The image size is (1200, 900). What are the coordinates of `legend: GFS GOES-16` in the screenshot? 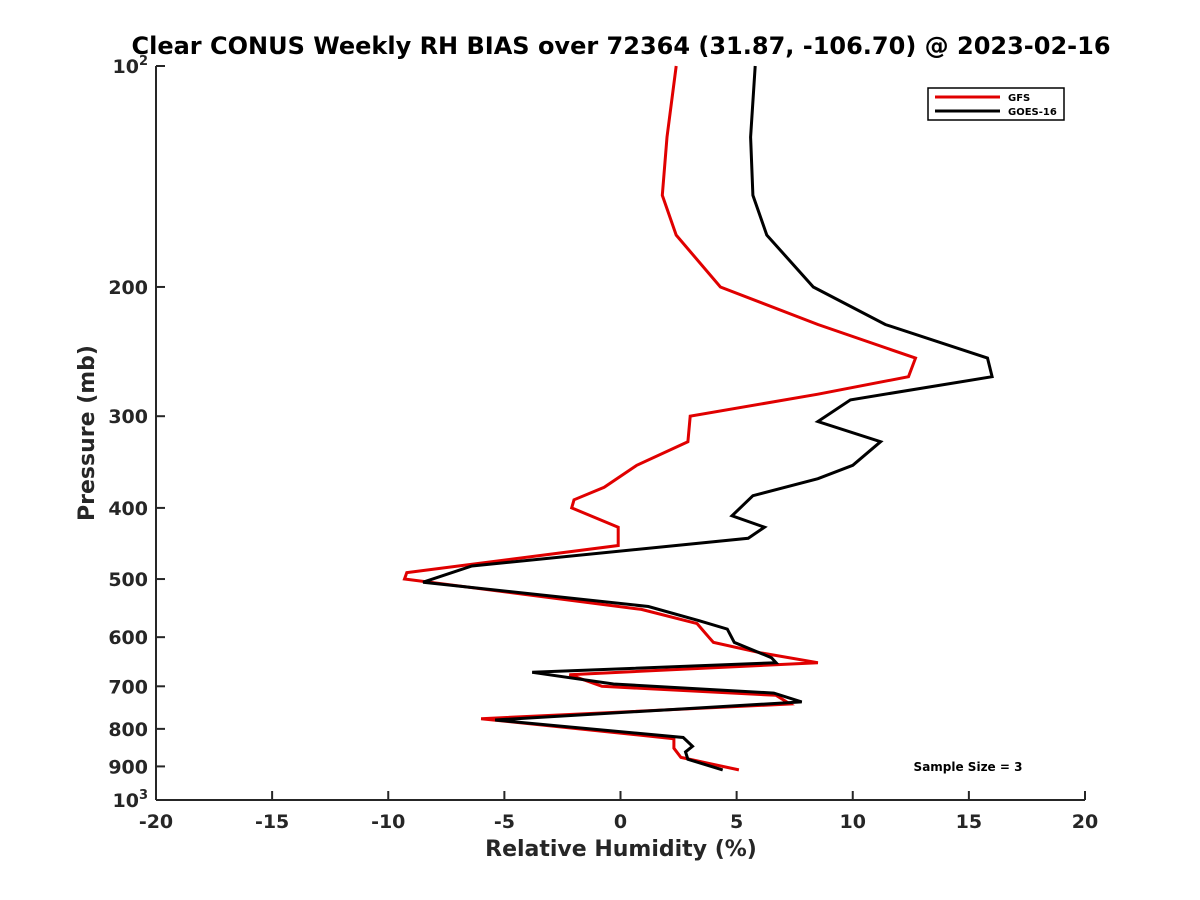 It's located at (996, 104).